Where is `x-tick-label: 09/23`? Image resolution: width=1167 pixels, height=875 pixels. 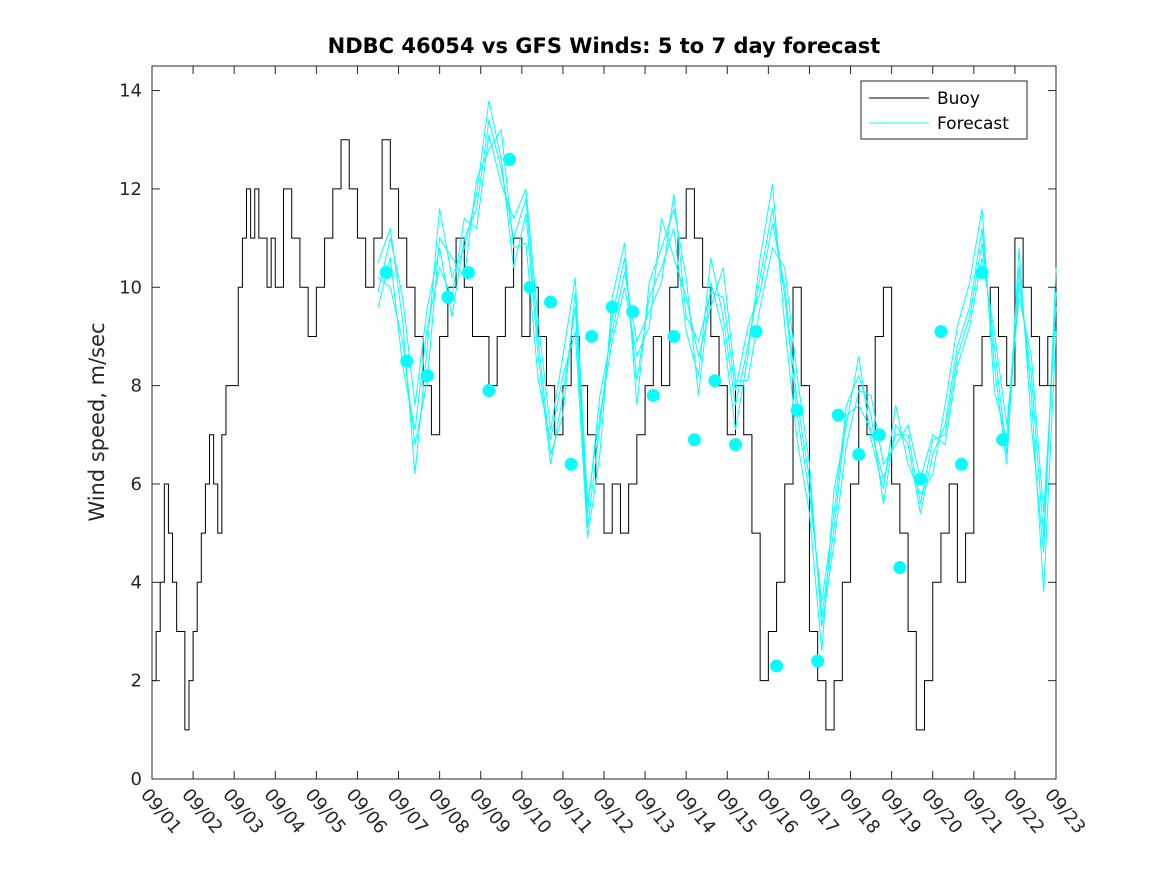 x-tick-label: 09/23 is located at coordinates (1064, 811).